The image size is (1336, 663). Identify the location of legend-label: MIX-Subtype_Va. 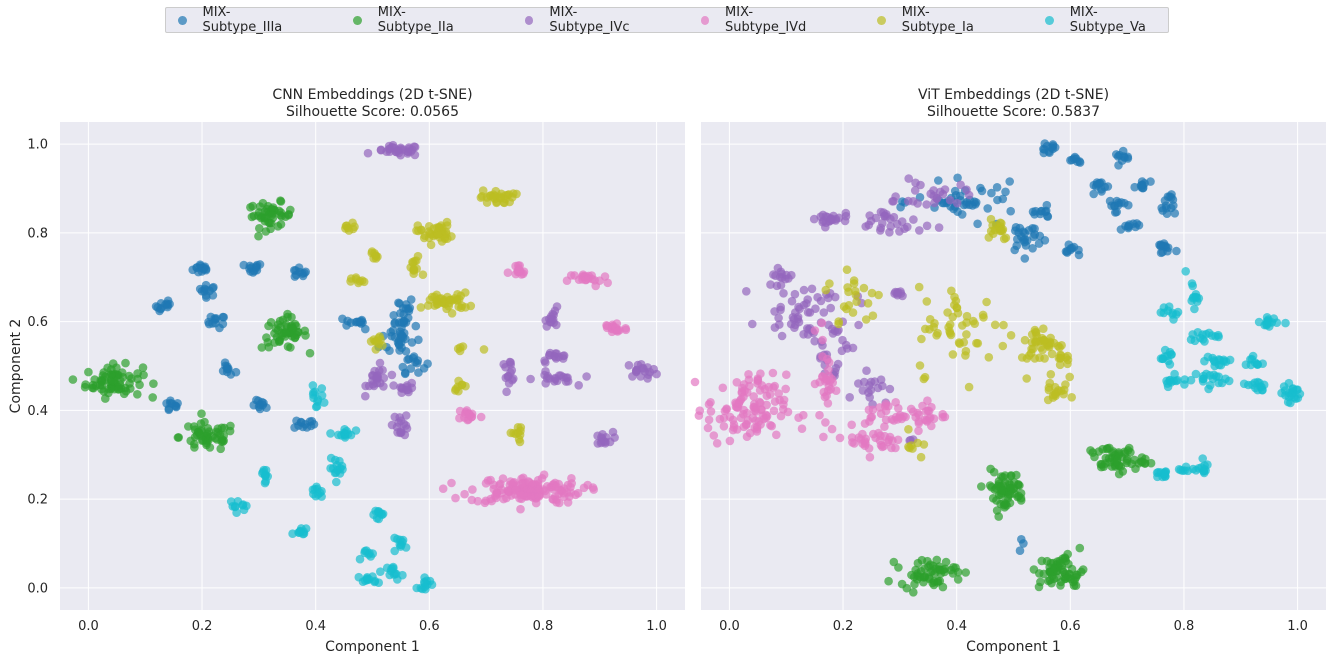
(1107, 20).